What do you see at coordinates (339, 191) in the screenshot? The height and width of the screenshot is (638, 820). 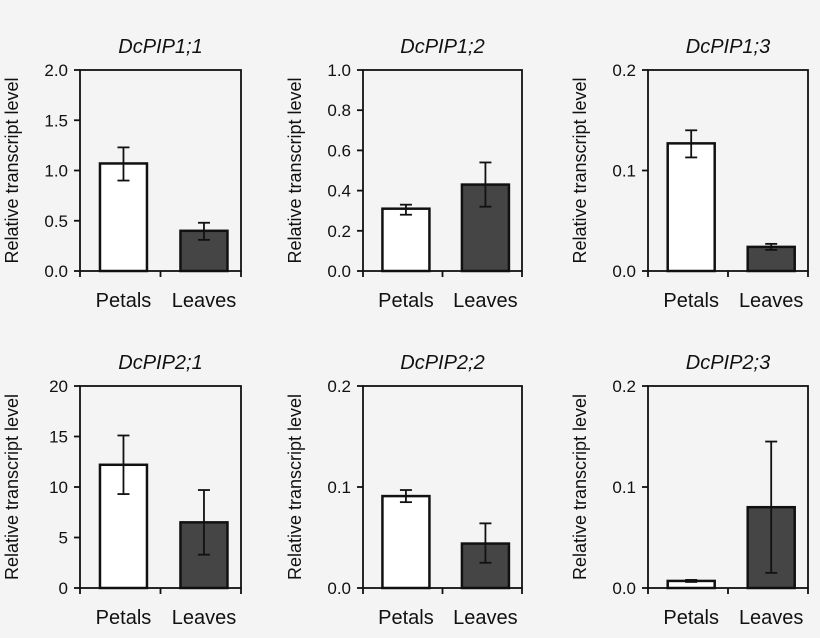 I see `y-tick-label: 0.4` at bounding box center [339, 191].